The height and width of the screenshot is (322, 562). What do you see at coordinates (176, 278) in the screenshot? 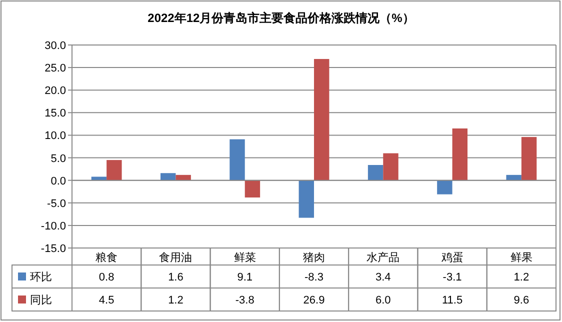
I see `data-label: 1.6` at bounding box center [176, 278].